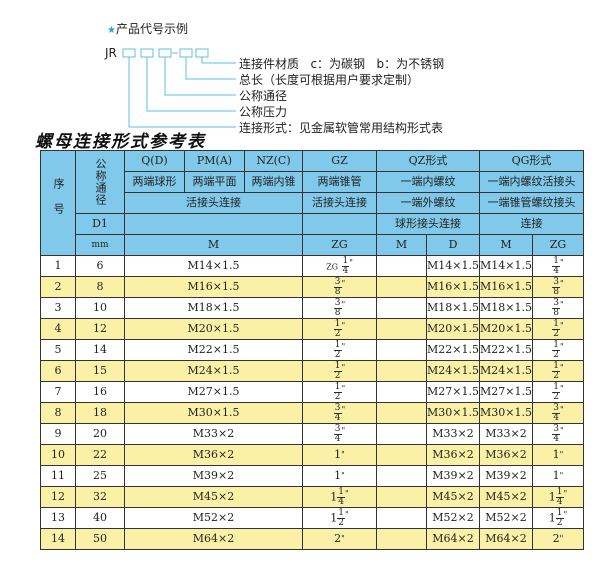  I want to click on cell-dn: 14, so click(100, 350).